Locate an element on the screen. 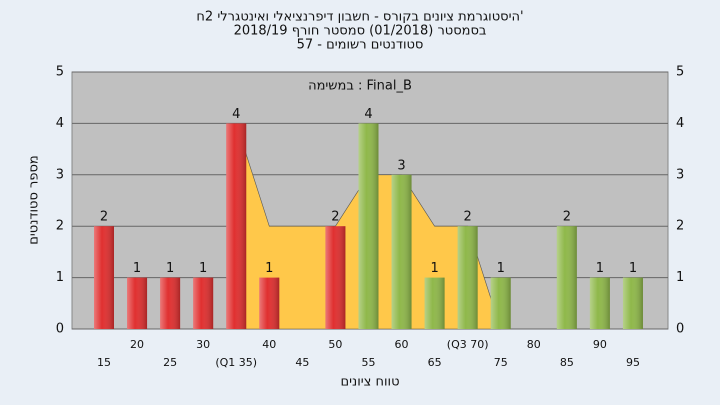 The height and width of the screenshot is (405, 720). x-axis-label: טווח ציונים is located at coordinates (369, 382).